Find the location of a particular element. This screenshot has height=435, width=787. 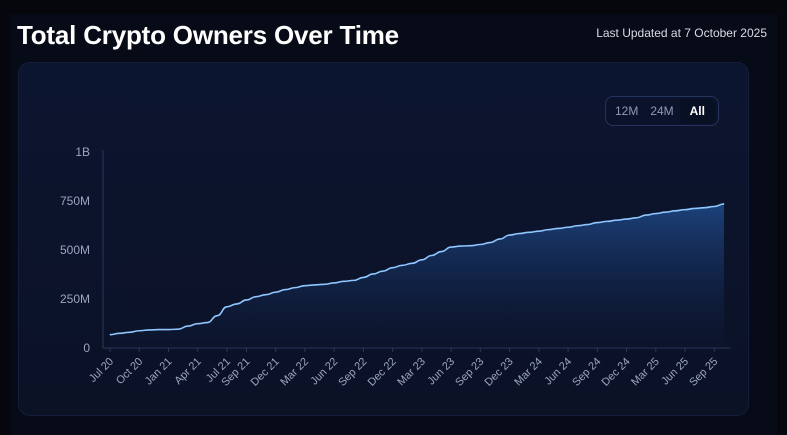

y-tick-label: 1B is located at coordinates (82, 152).